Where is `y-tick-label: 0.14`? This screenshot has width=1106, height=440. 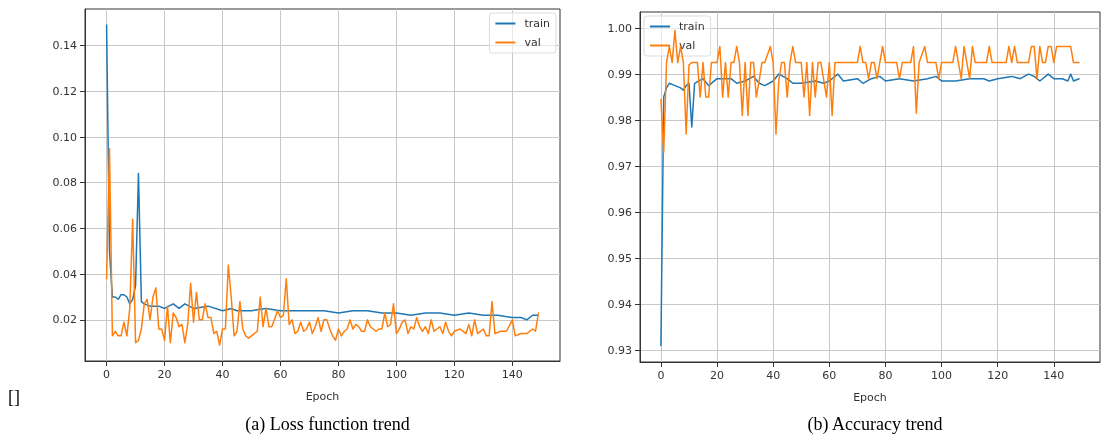 y-tick-label: 0.14 is located at coordinates (64, 46).